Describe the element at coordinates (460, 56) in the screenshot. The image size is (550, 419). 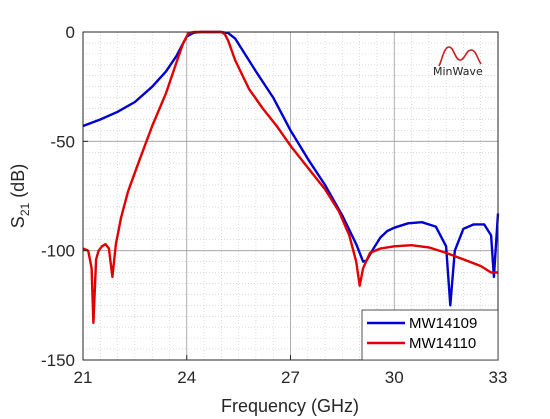
I see `logo-wave-icon` at that location.